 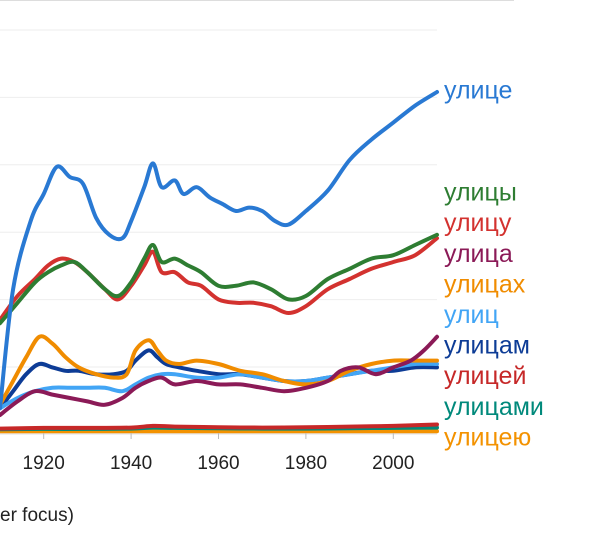 I want to click on legend-label-улицам: улицам, so click(x=487, y=346).